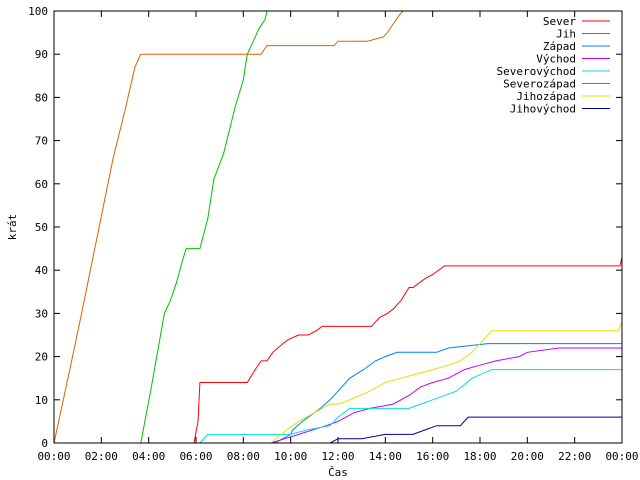 The height and width of the screenshot is (480, 640). Describe the element at coordinates (41, 270) in the screenshot. I see `y-tick-label: 40` at that location.